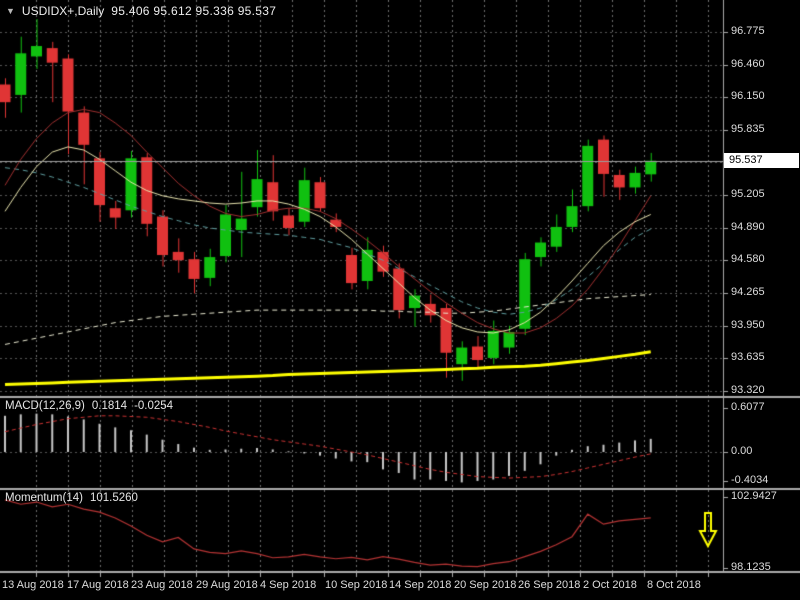 Image resolution: width=800 pixels, height=600 pixels. What do you see at coordinates (748, 64) in the screenshot?
I see `price-axis-label: 96.460` at bounding box center [748, 64].